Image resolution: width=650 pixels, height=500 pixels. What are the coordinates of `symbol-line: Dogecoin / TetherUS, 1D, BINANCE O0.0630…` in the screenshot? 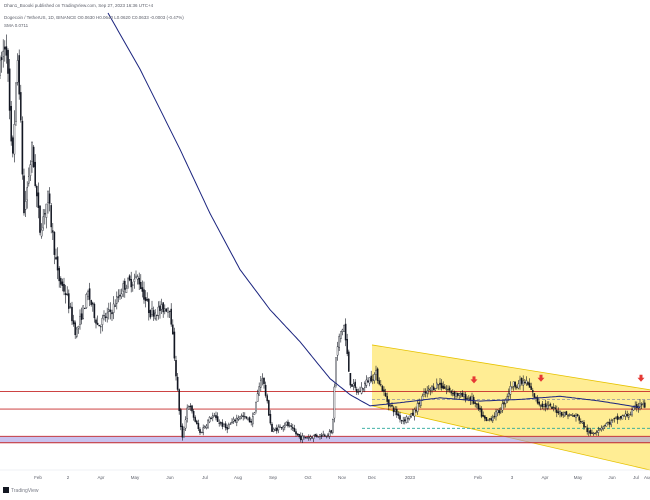 It's located at (94, 17).